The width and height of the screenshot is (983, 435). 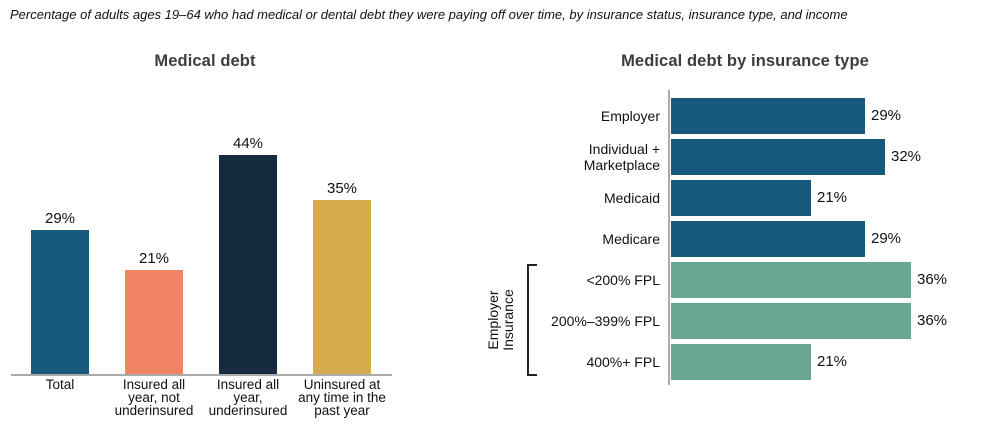 I want to click on bar-category-label-1: Insured all year, not underinsured, so click(x=154, y=397).